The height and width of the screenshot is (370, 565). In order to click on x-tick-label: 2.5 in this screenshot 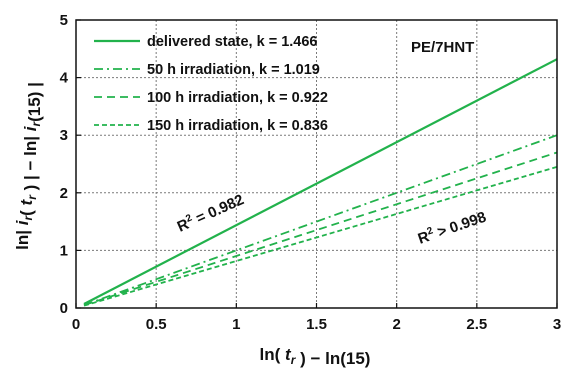, I will do `click(476, 324)`.